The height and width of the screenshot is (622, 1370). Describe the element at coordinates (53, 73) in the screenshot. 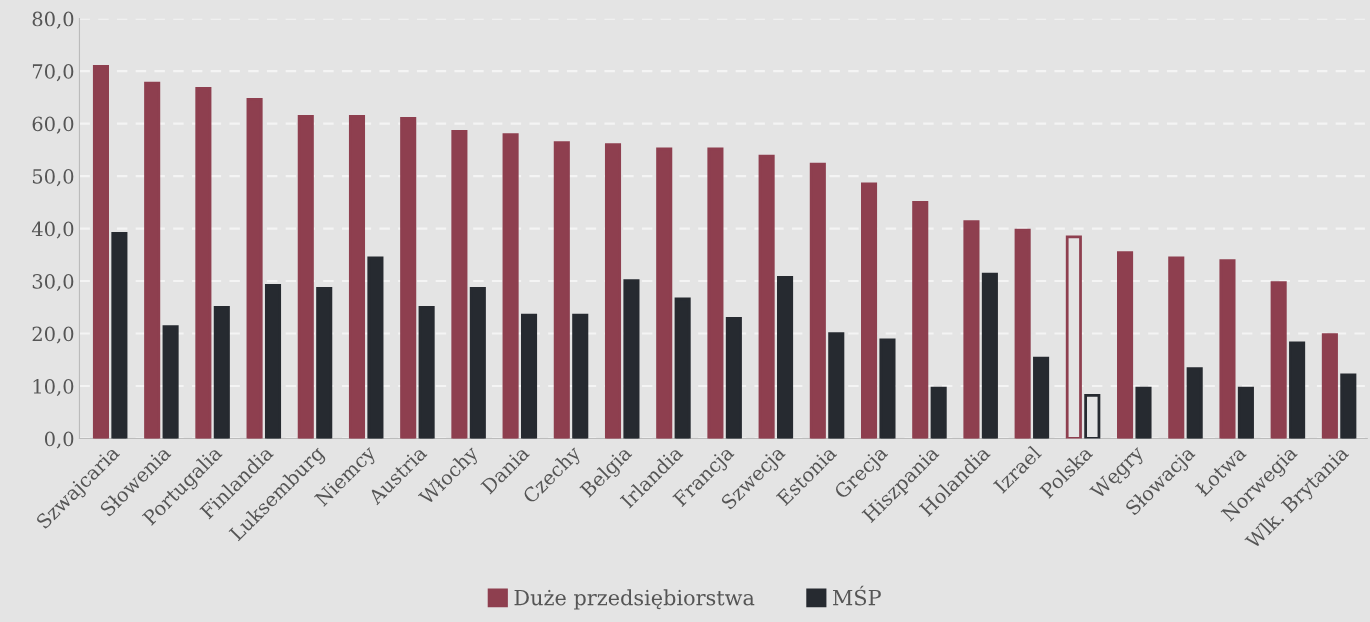

I see `y-tick-label: 70,0` at that location.